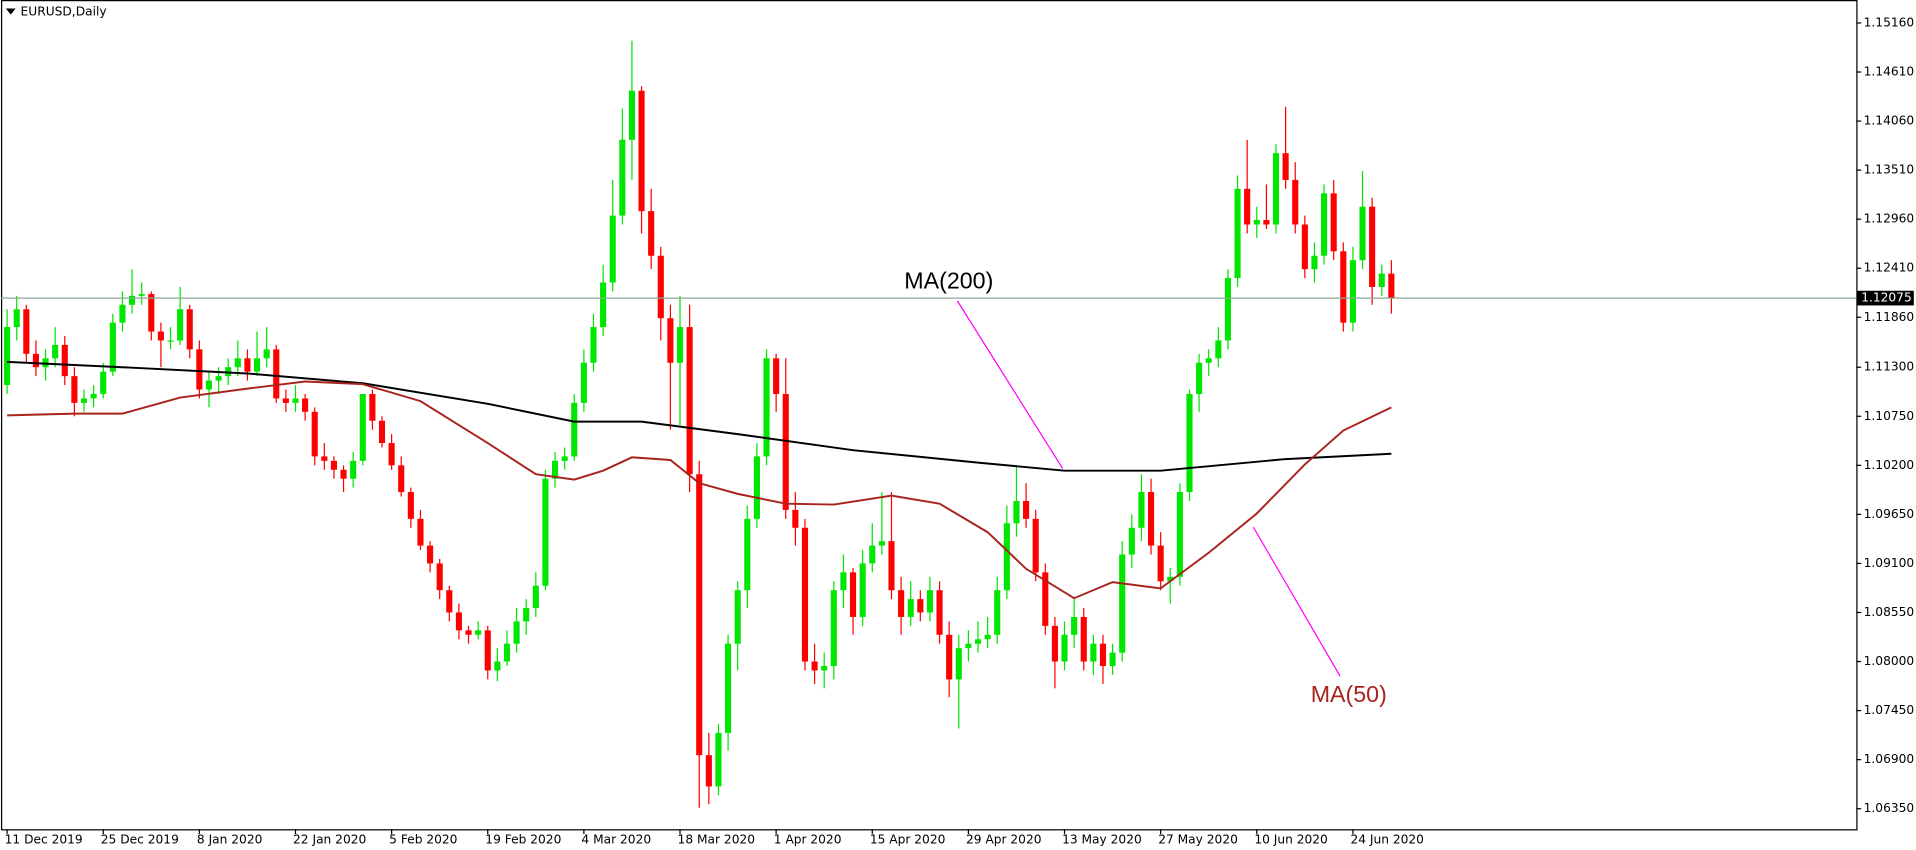 The image size is (1916, 850). What do you see at coordinates (64, 12) in the screenshot?
I see `chart-title: EURUSD,Daily` at bounding box center [64, 12].